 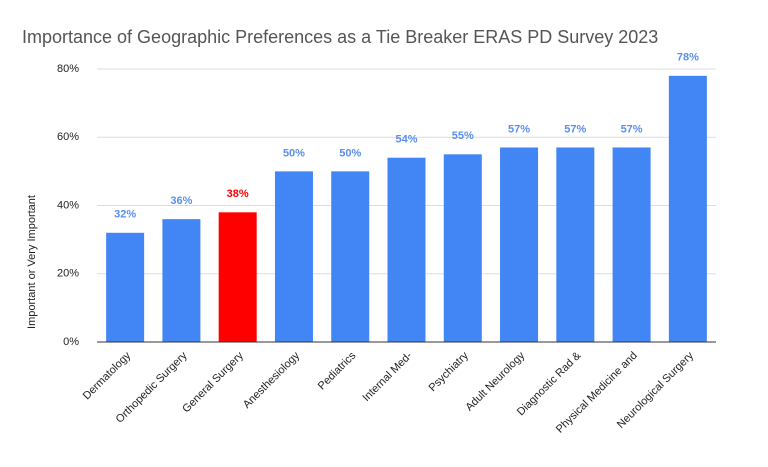 I want to click on value-label: 54%, so click(x=406, y=140).